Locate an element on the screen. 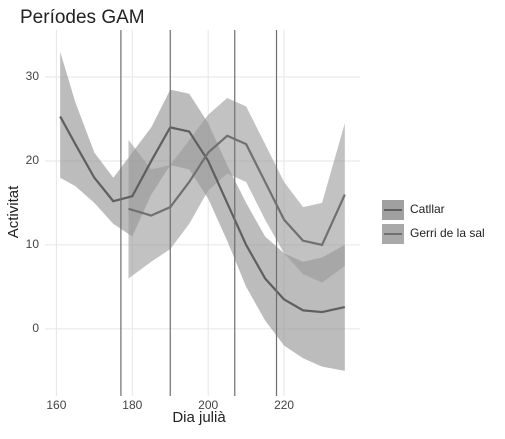 This screenshot has width=505, height=439. legend-label: Gerri de la sal is located at coordinates (447, 233).